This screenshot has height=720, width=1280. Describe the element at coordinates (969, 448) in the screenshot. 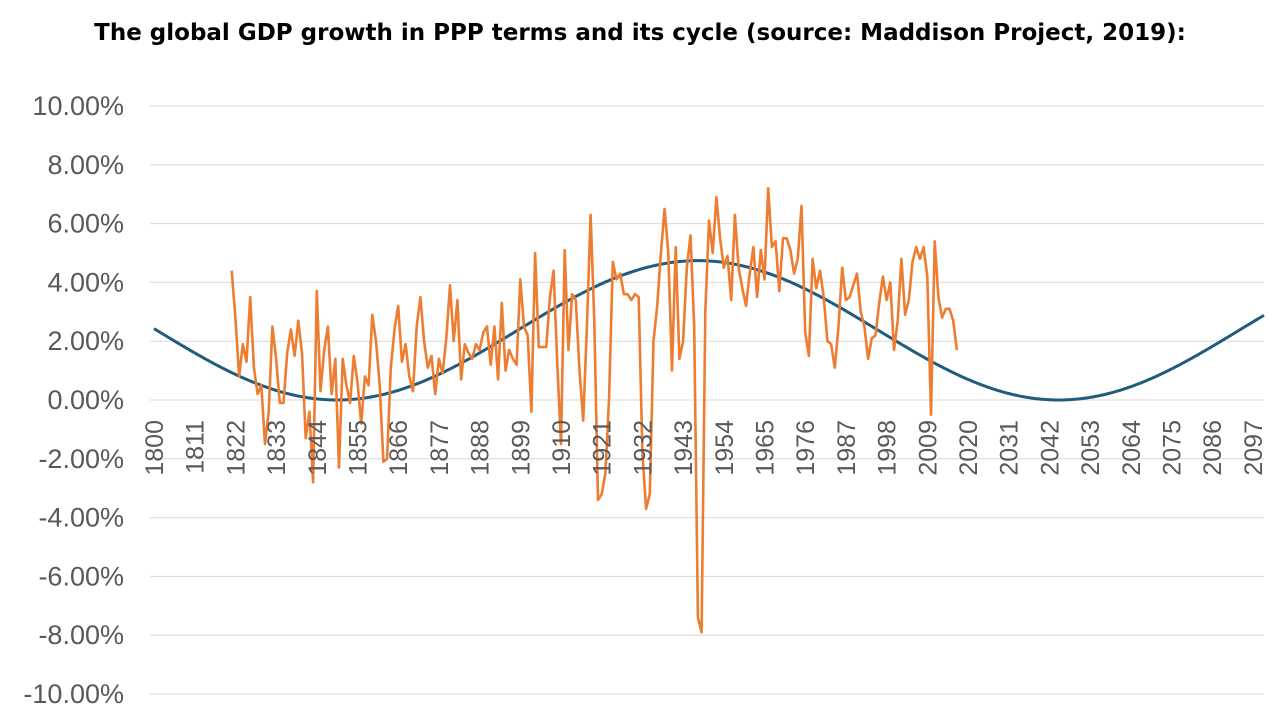

I see `x-tick-label: 2020` at that location.